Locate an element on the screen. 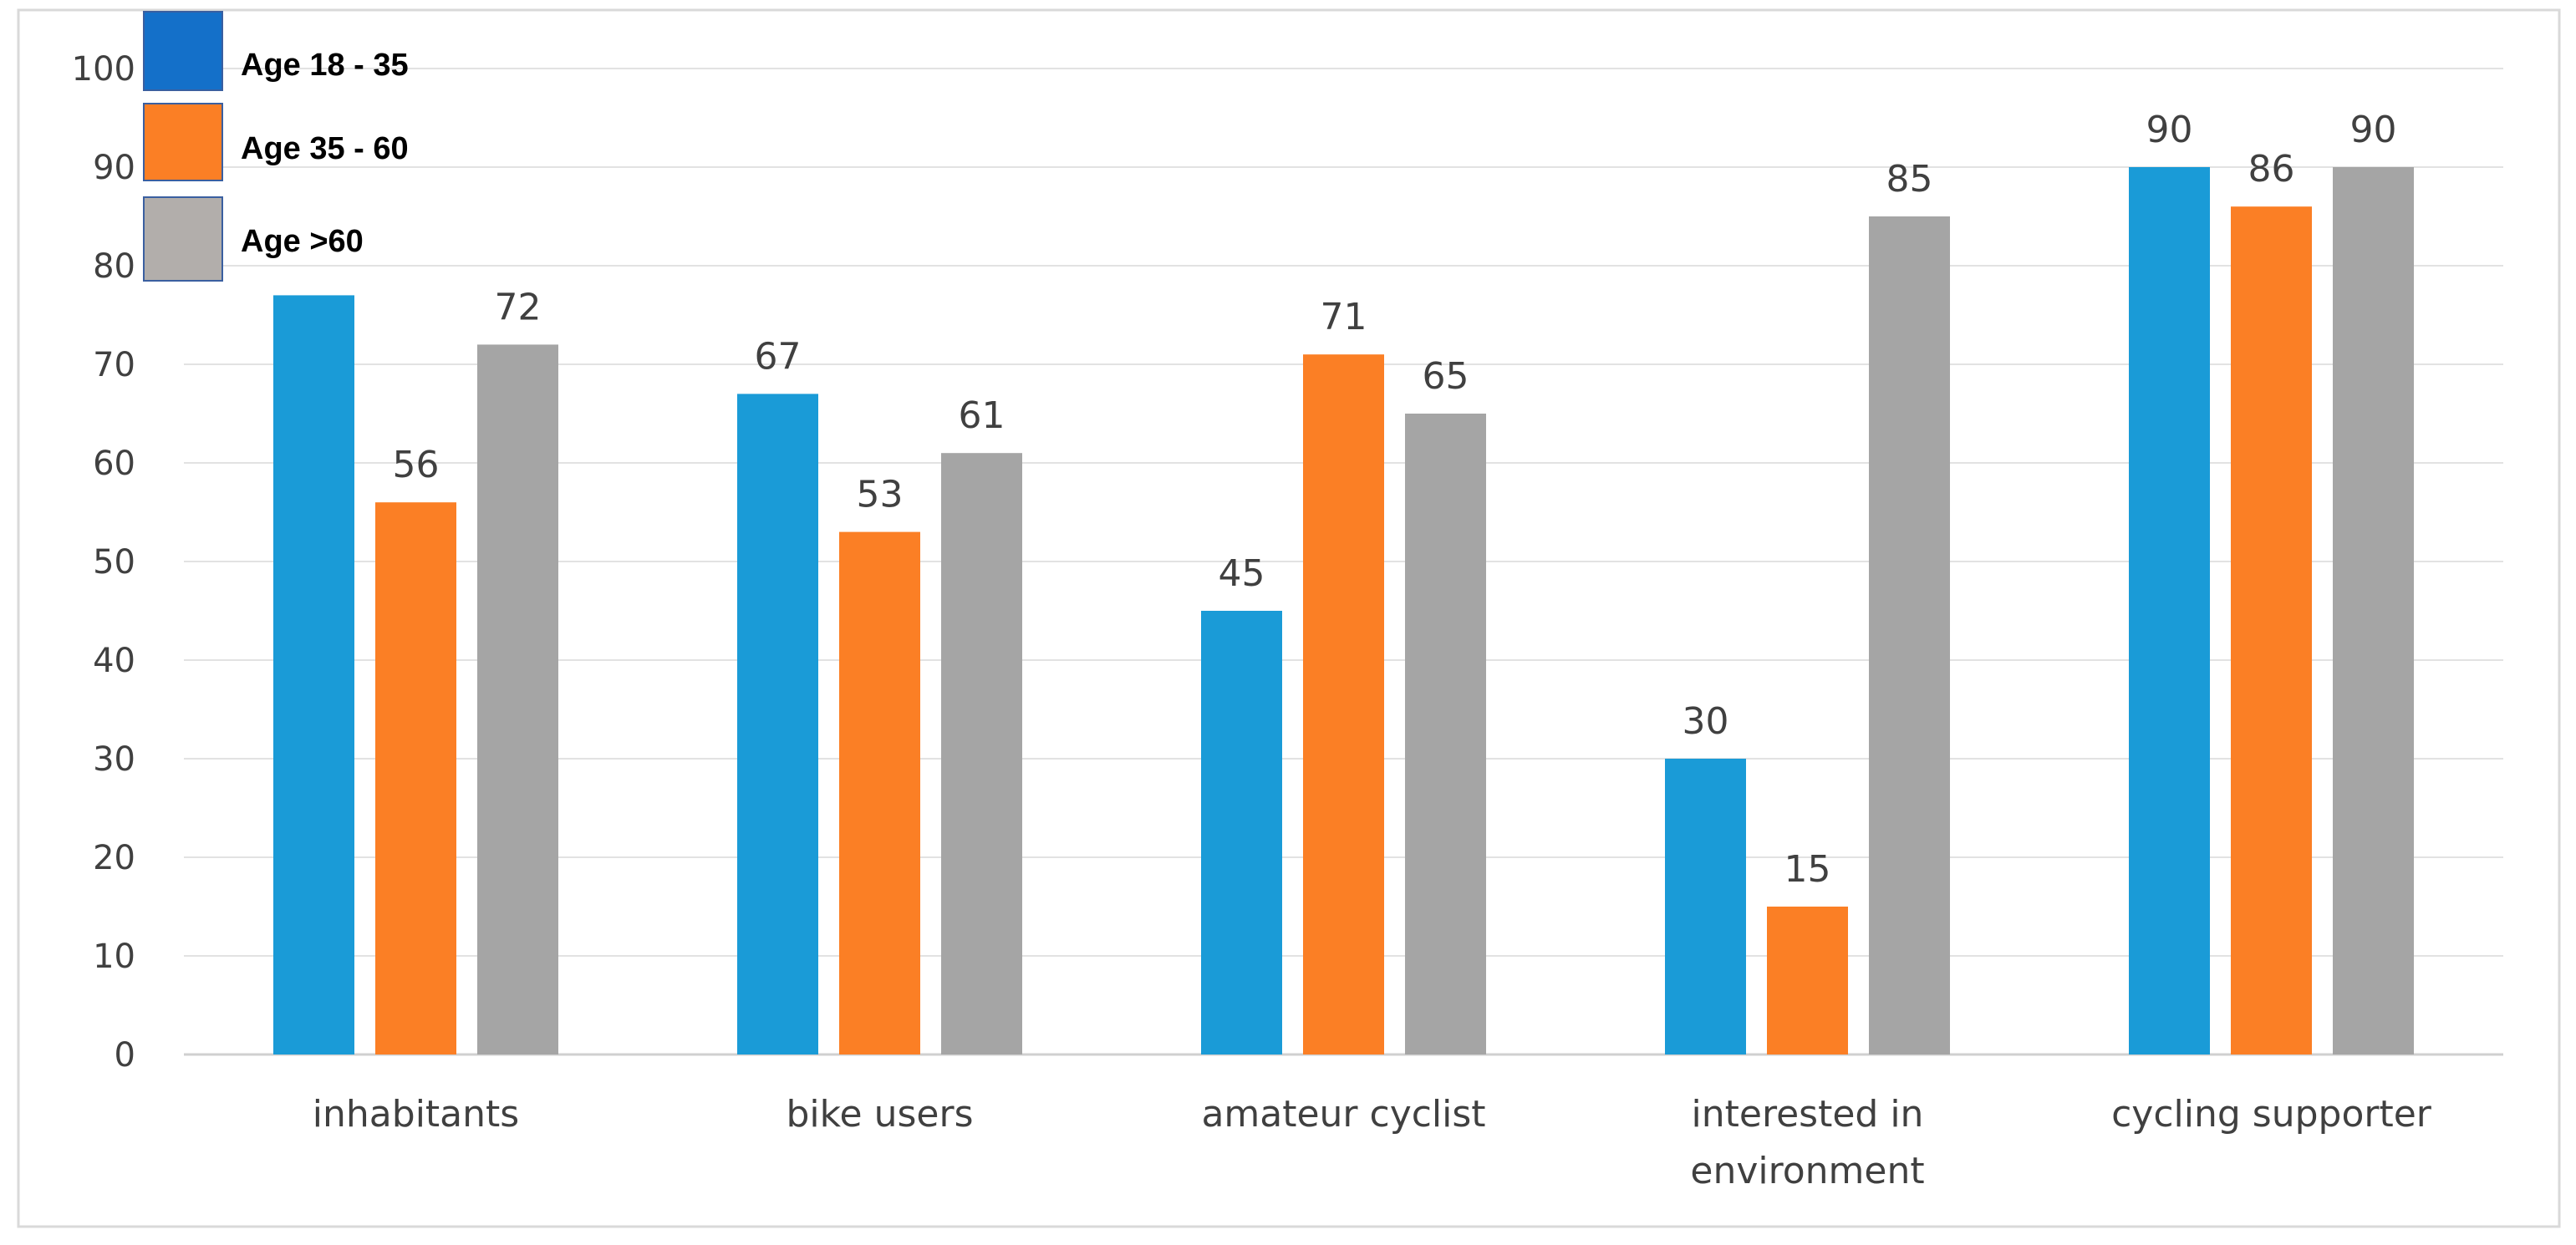  y-axis-ticks: 0 10 20 30 40 50 60 70 80 90 100 is located at coordinates (103, 562).